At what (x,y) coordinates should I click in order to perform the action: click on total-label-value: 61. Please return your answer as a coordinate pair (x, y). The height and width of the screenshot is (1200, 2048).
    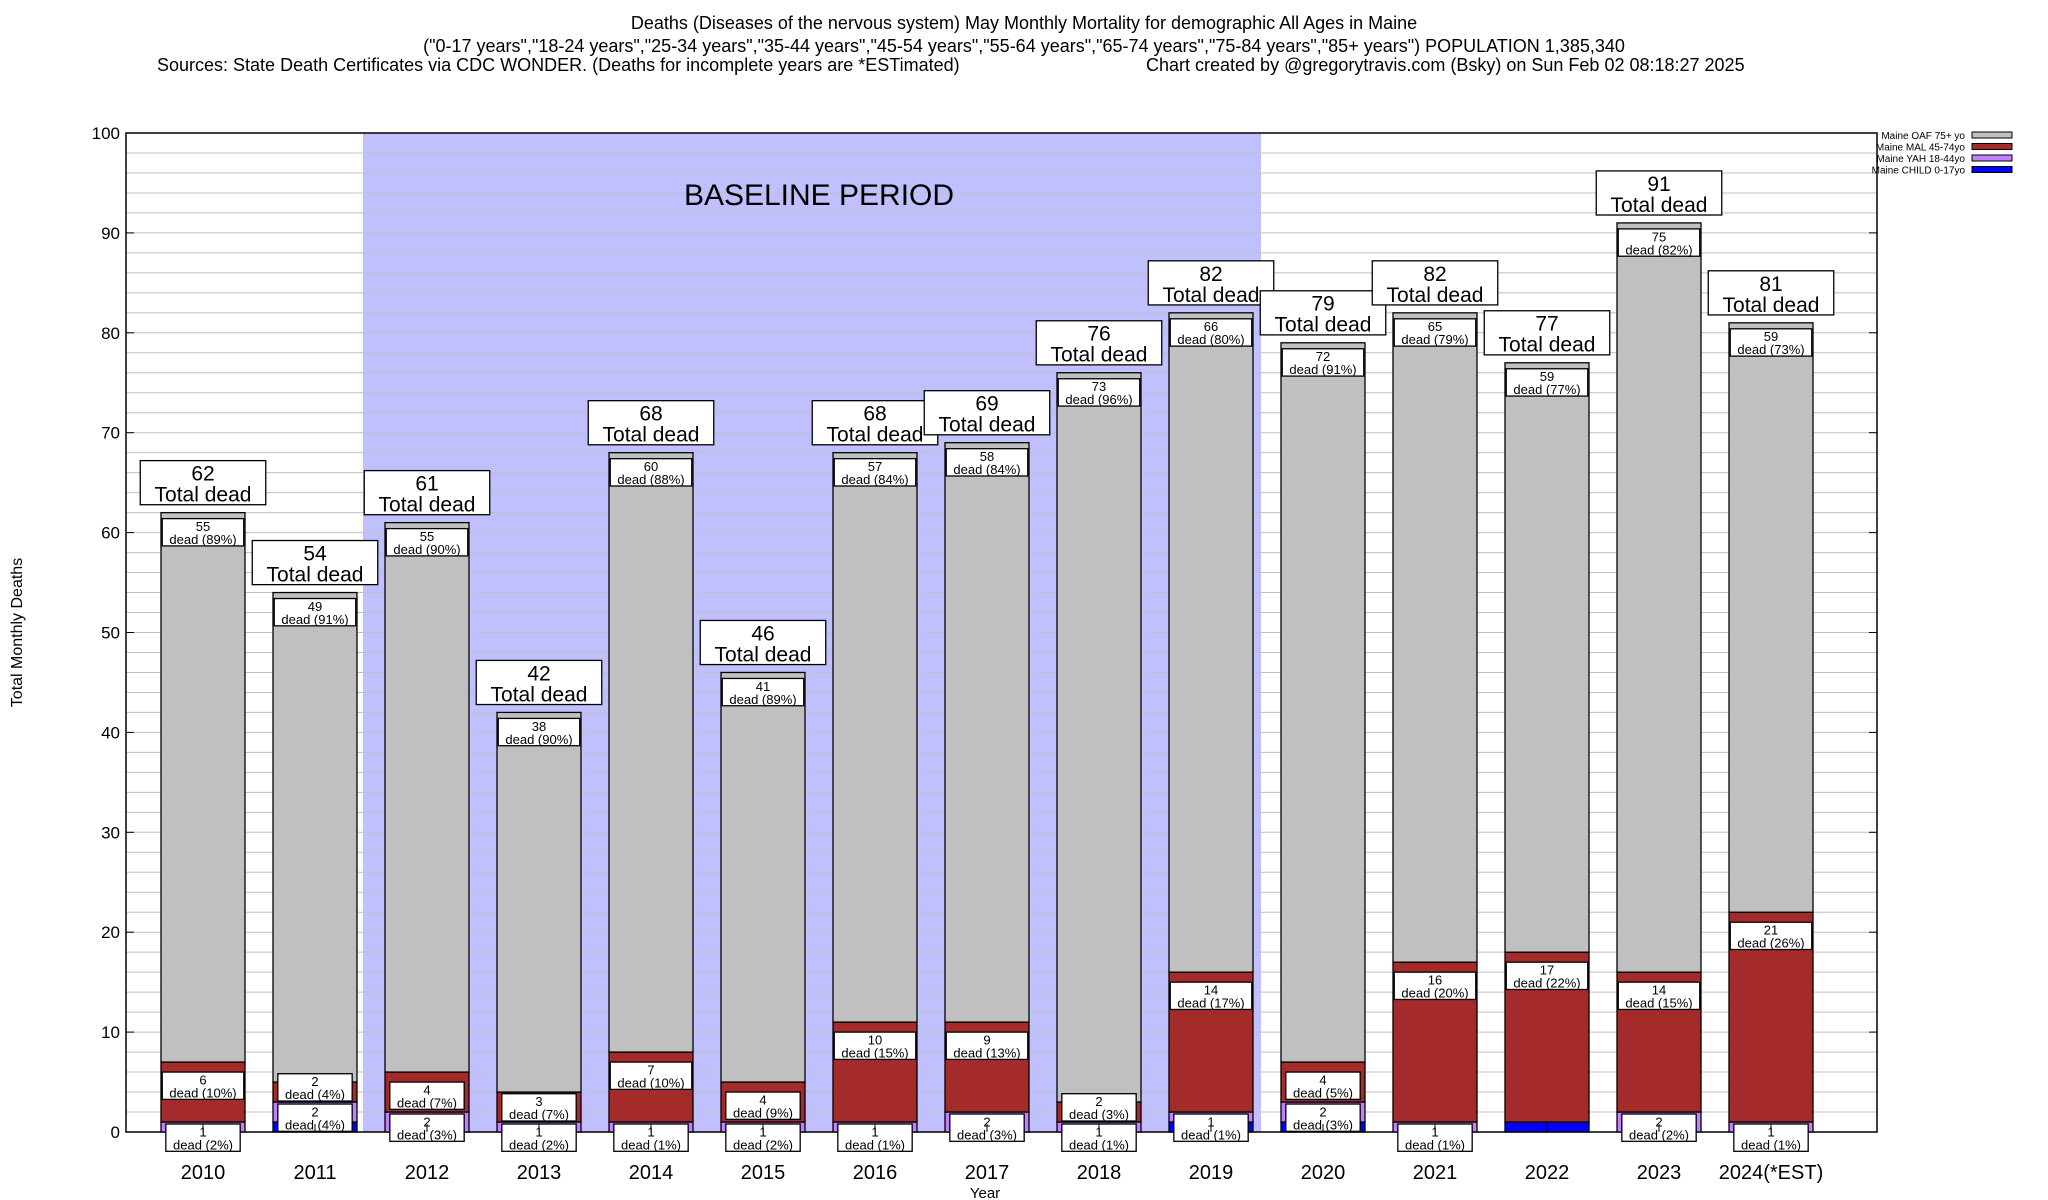
    Looking at the image, I should click on (426, 484).